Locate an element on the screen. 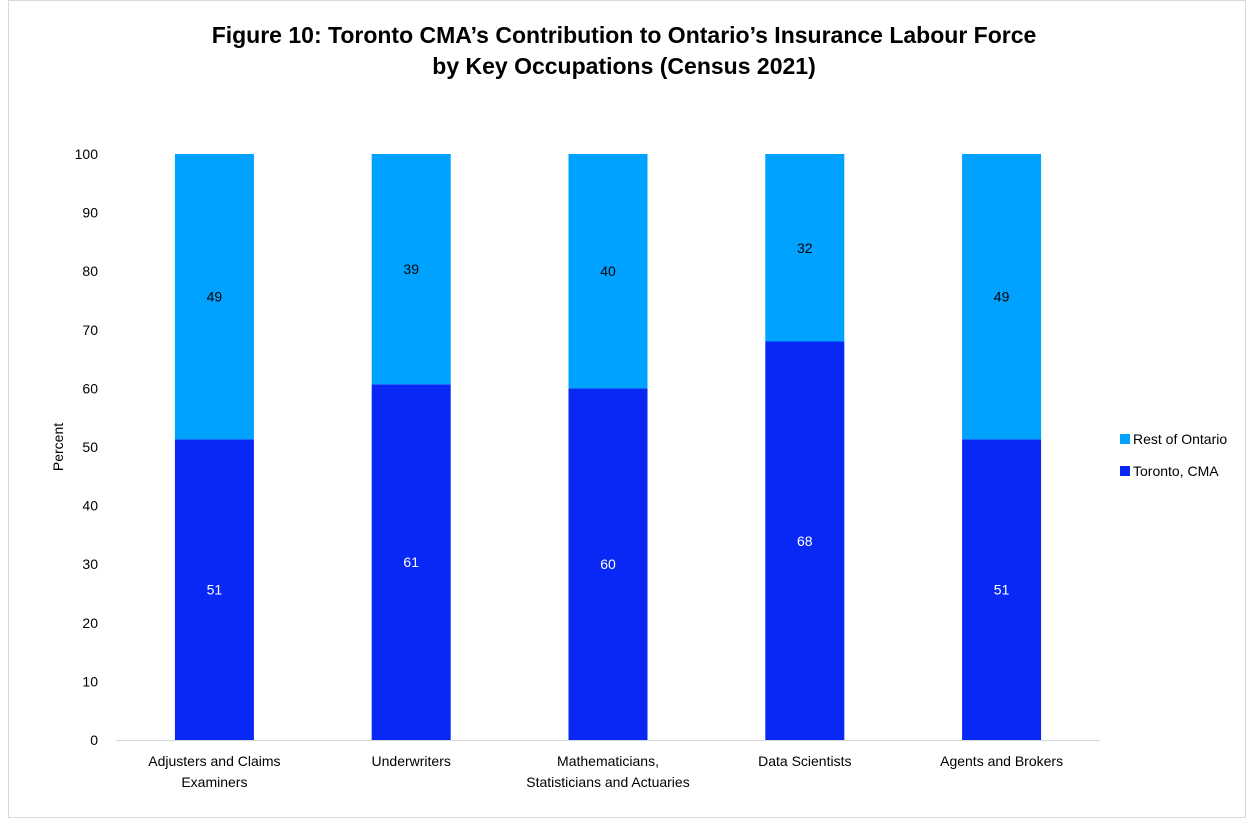 The width and height of the screenshot is (1248, 820). data-label: 40 is located at coordinates (608, 271).